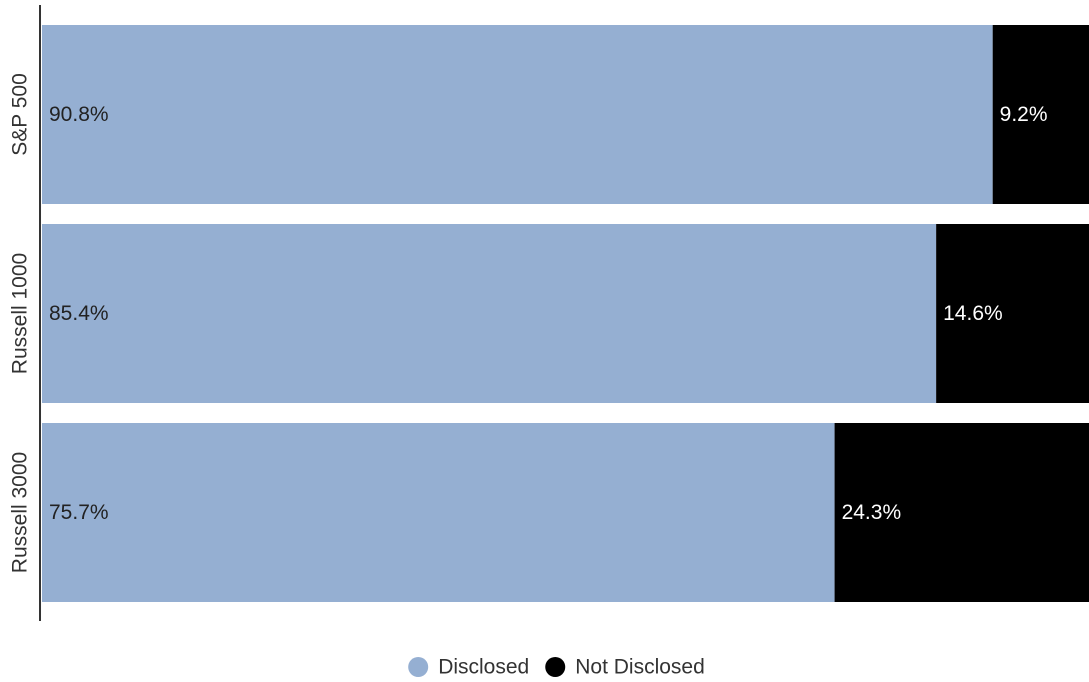  Describe the element at coordinates (20, 313) in the screenshot. I see `category-label-russell-1000: Russell 1000` at that location.